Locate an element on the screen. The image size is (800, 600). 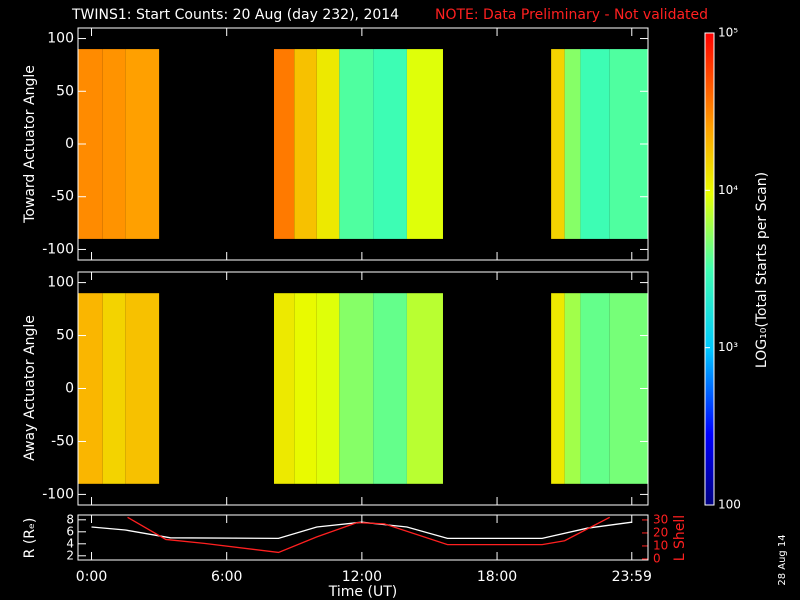
y-label: Toward Actuator Angle is located at coordinates (30, 144).